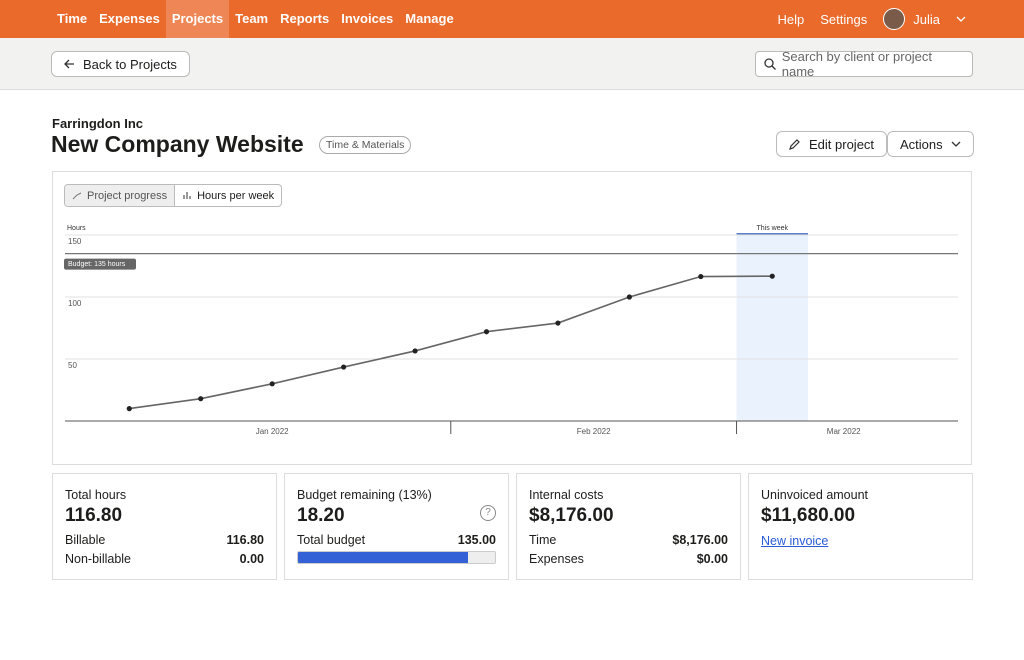 The width and height of the screenshot is (1024, 660). Describe the element at coordinates (571, 515) in the screenshot. I see `card-value: $8,176.00` at that location.